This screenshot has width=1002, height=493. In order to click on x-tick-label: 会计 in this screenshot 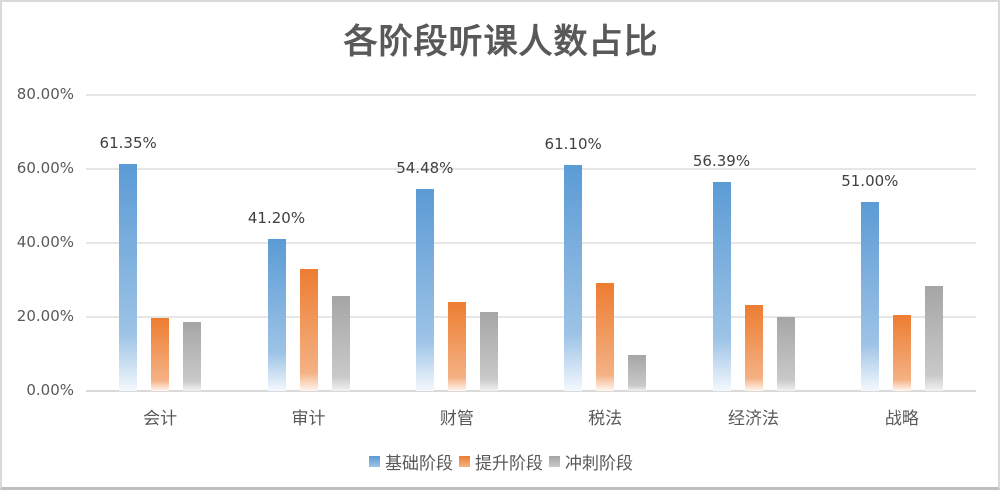, I will do `click(160, 419)`.